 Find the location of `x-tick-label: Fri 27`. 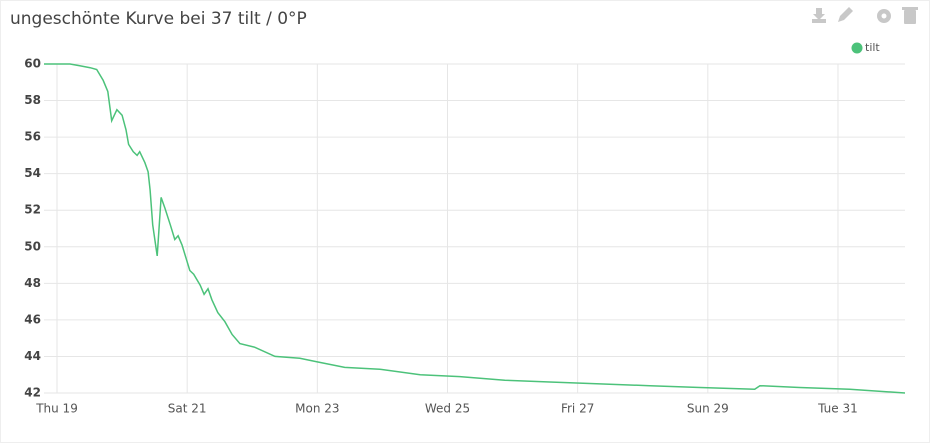

x-tick-label: Fri 27 is located at coordinates (577, 409).